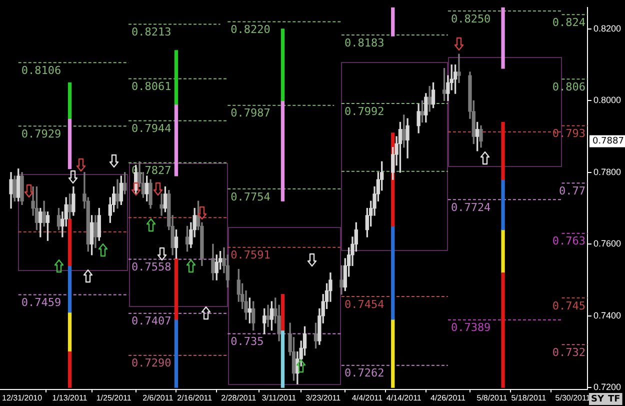 The image size is (625, 406). What do you see at coordinates (573, 397) in the screenshot?
I see `x-tick-label: 5/30/2011` at bounding box center [573, 397].